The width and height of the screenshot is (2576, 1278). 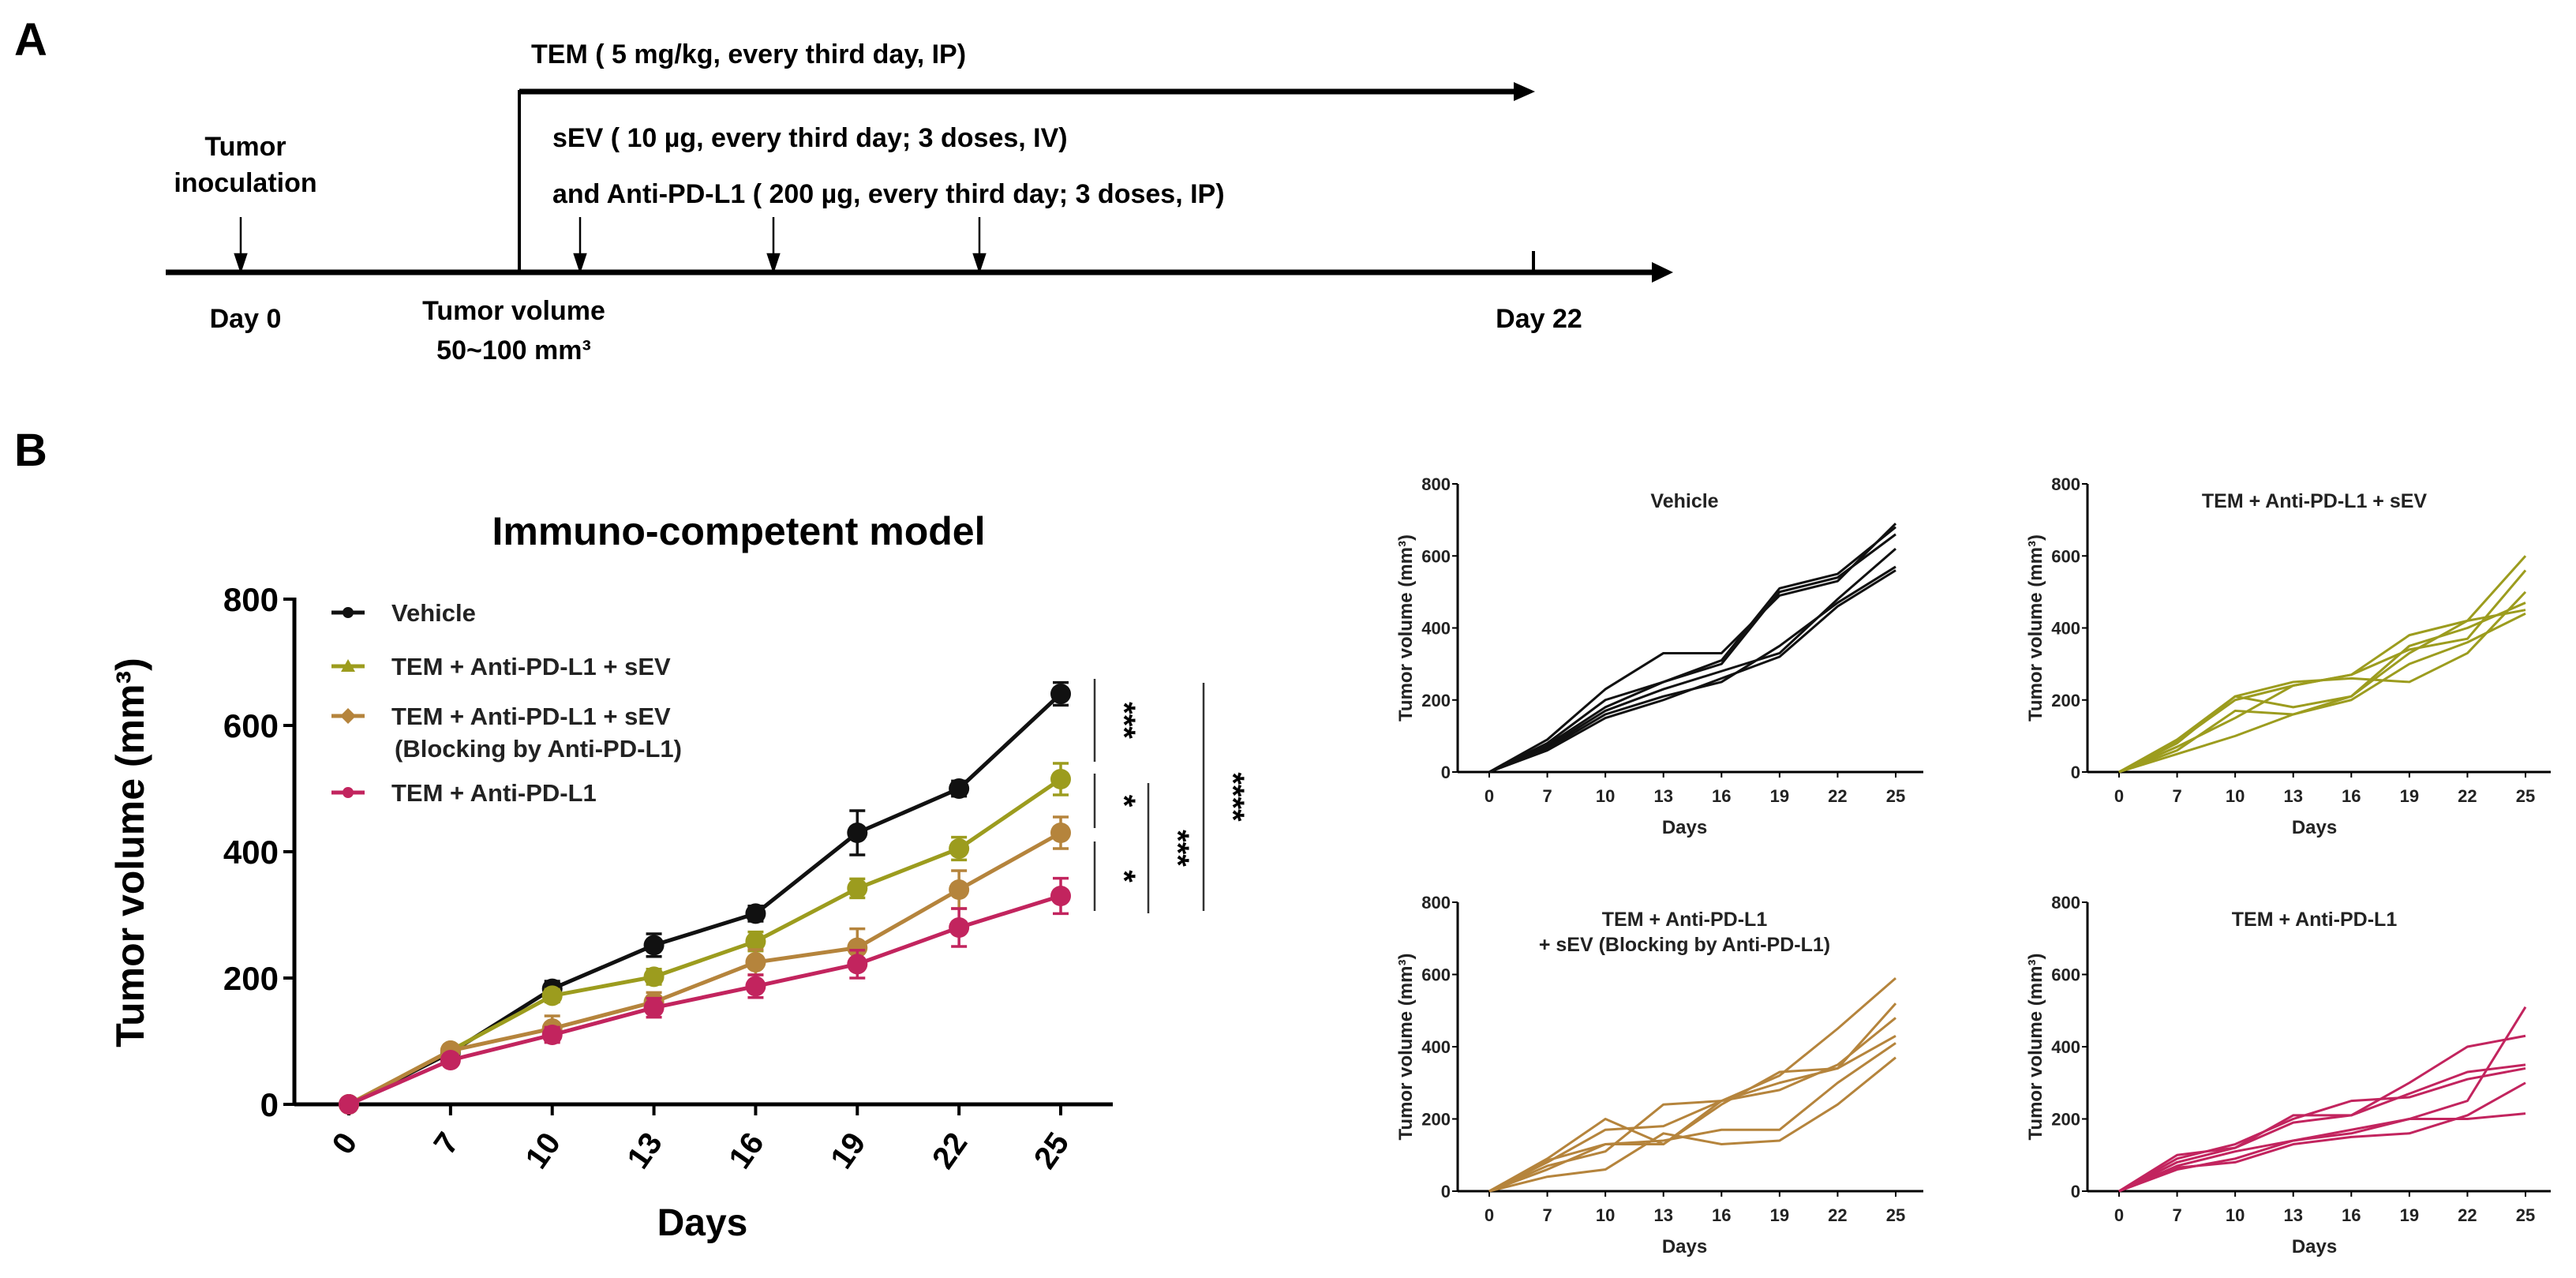 I want to click on legend-label: Vehicle, so click(x=433, y=613).